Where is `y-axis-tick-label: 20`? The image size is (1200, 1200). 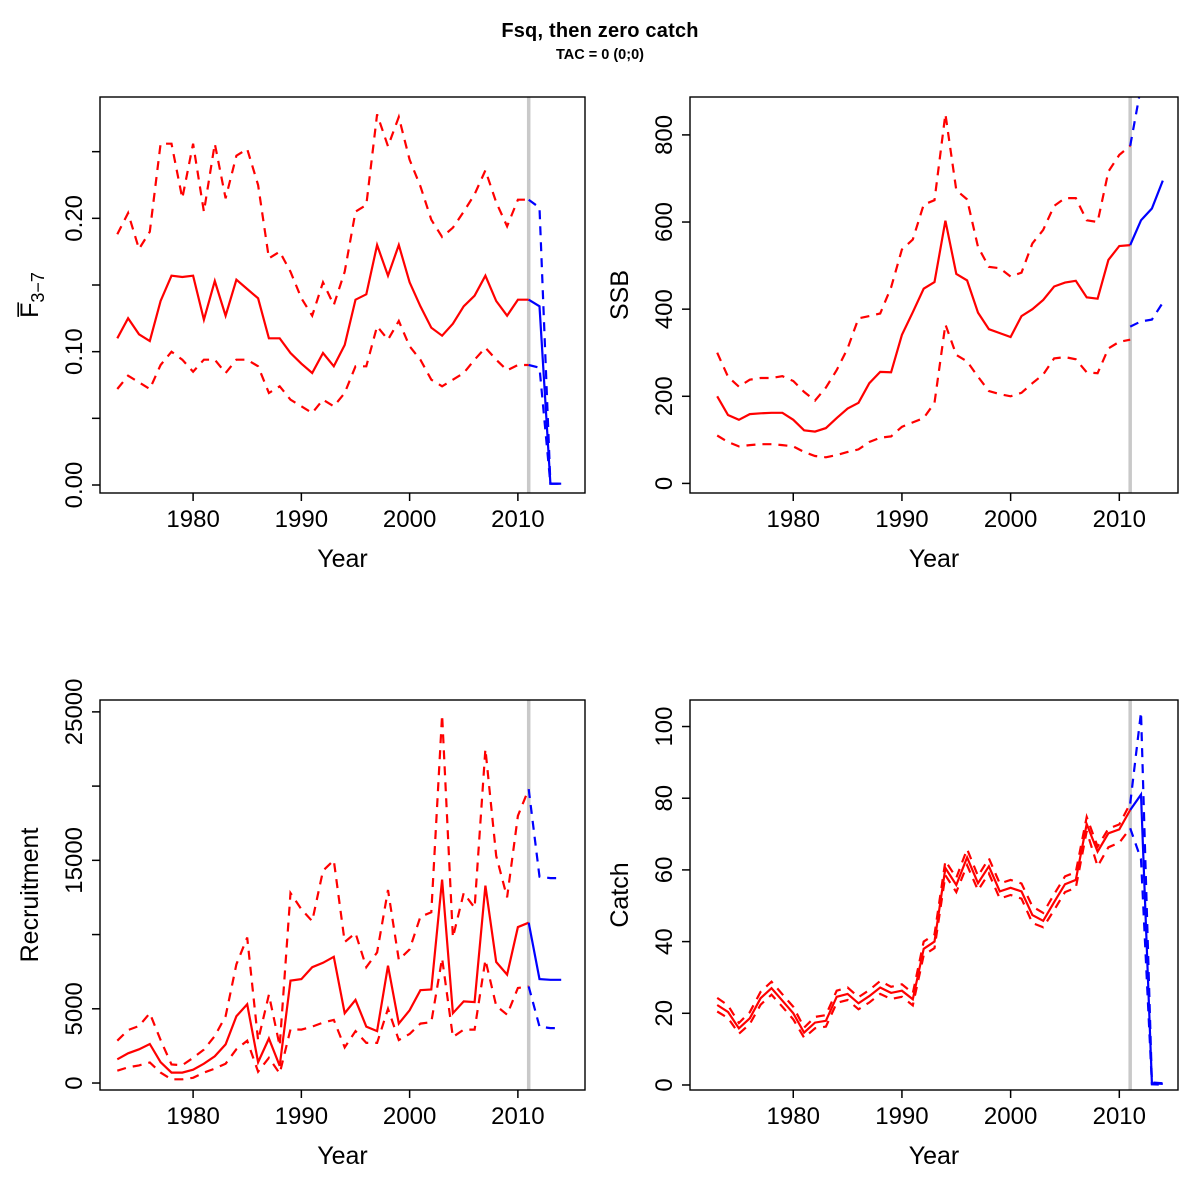 y-axis-tick-label: 20 is located at coordinates (664, 1013).